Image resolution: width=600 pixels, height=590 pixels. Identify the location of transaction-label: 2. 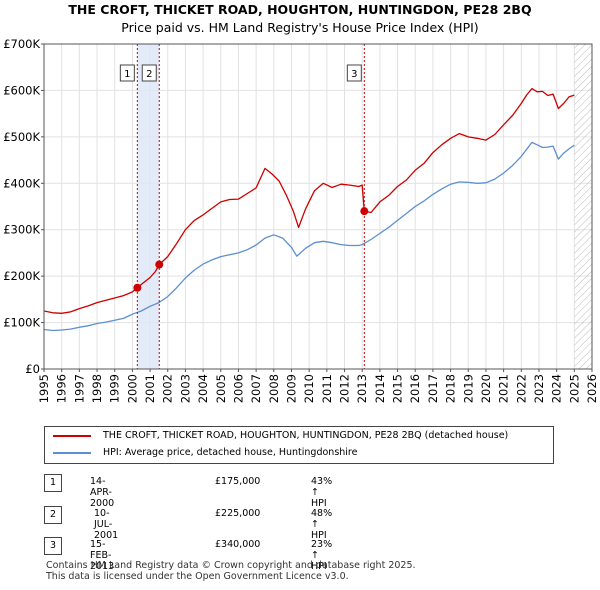
(149, 74).